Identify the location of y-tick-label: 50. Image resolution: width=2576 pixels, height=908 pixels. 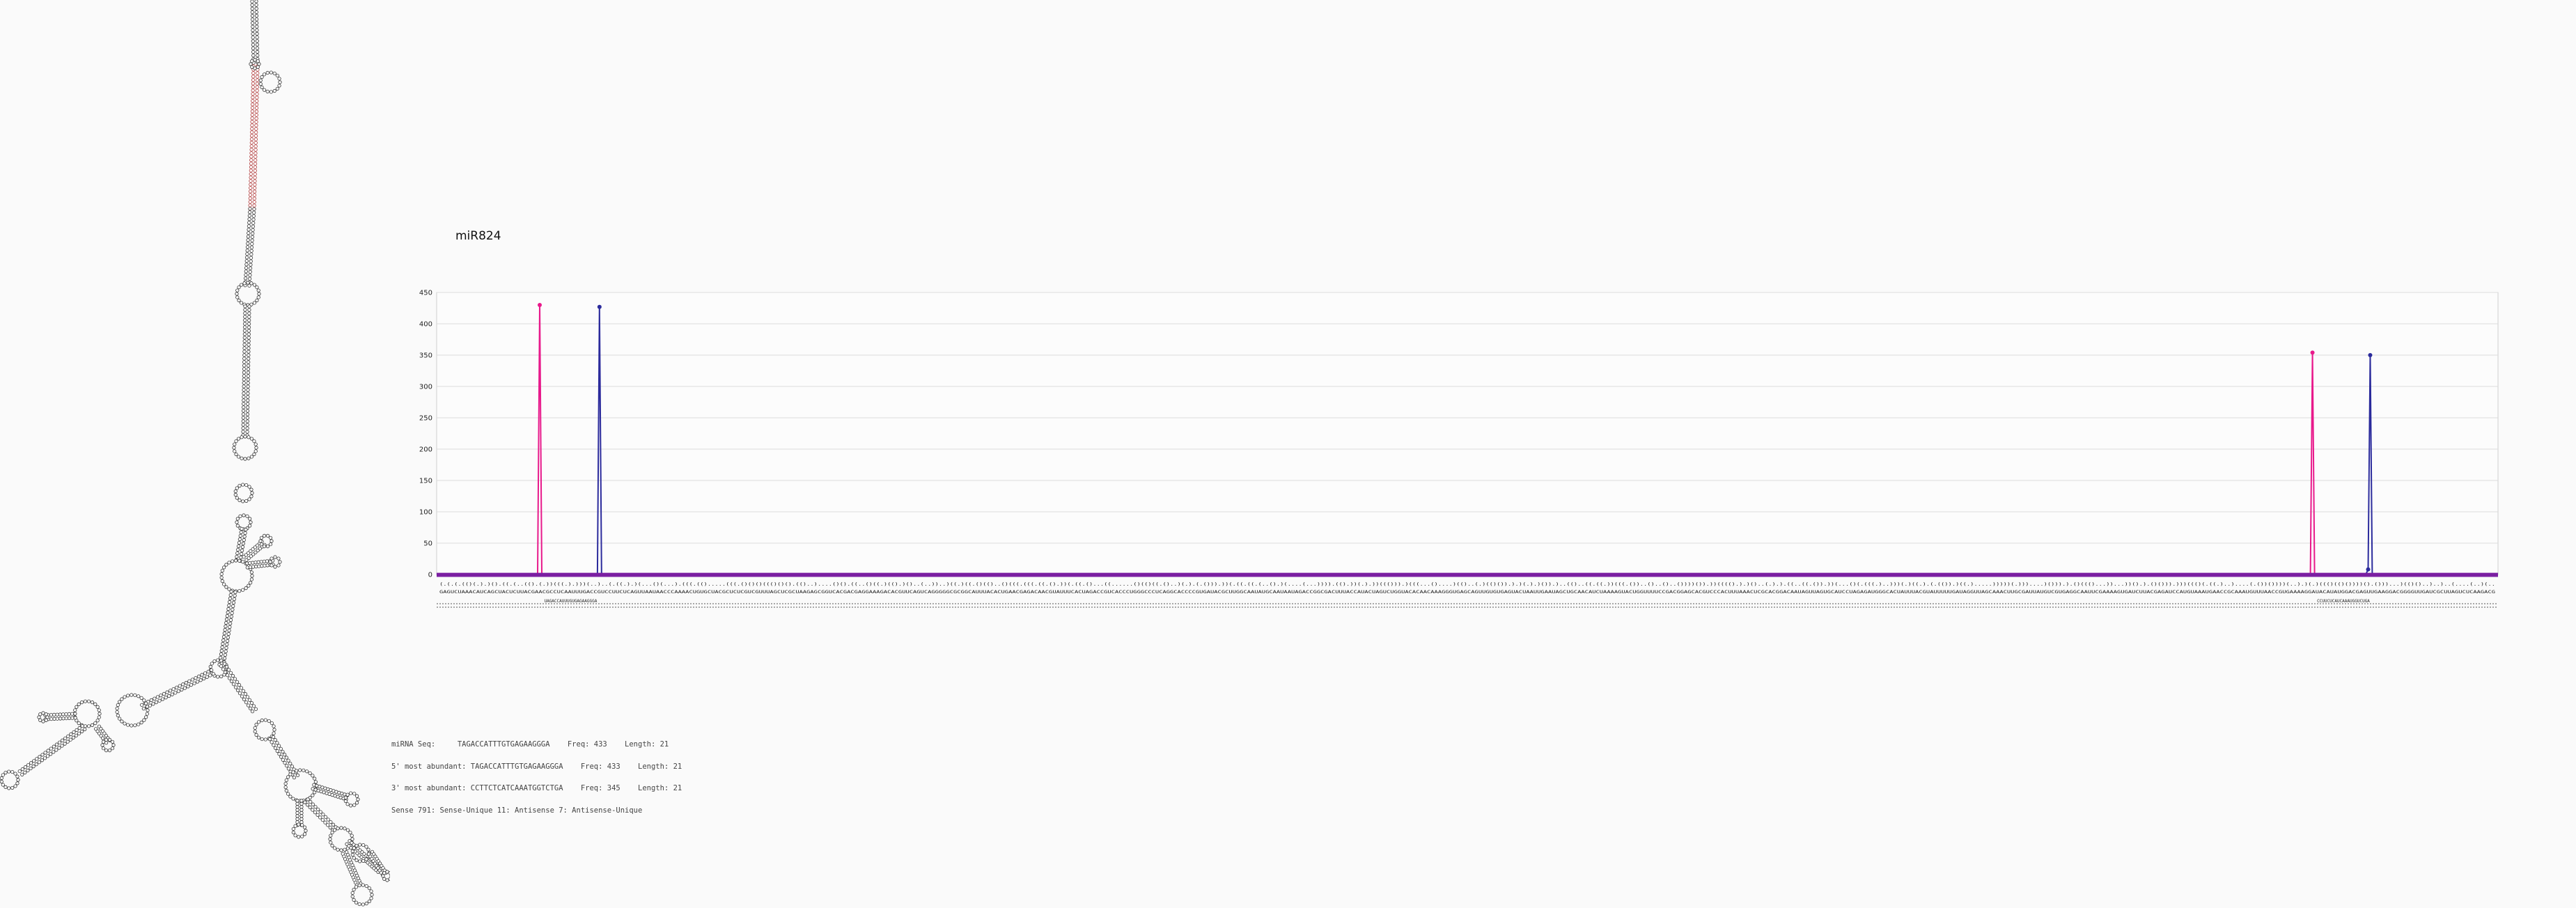
(427, 544).